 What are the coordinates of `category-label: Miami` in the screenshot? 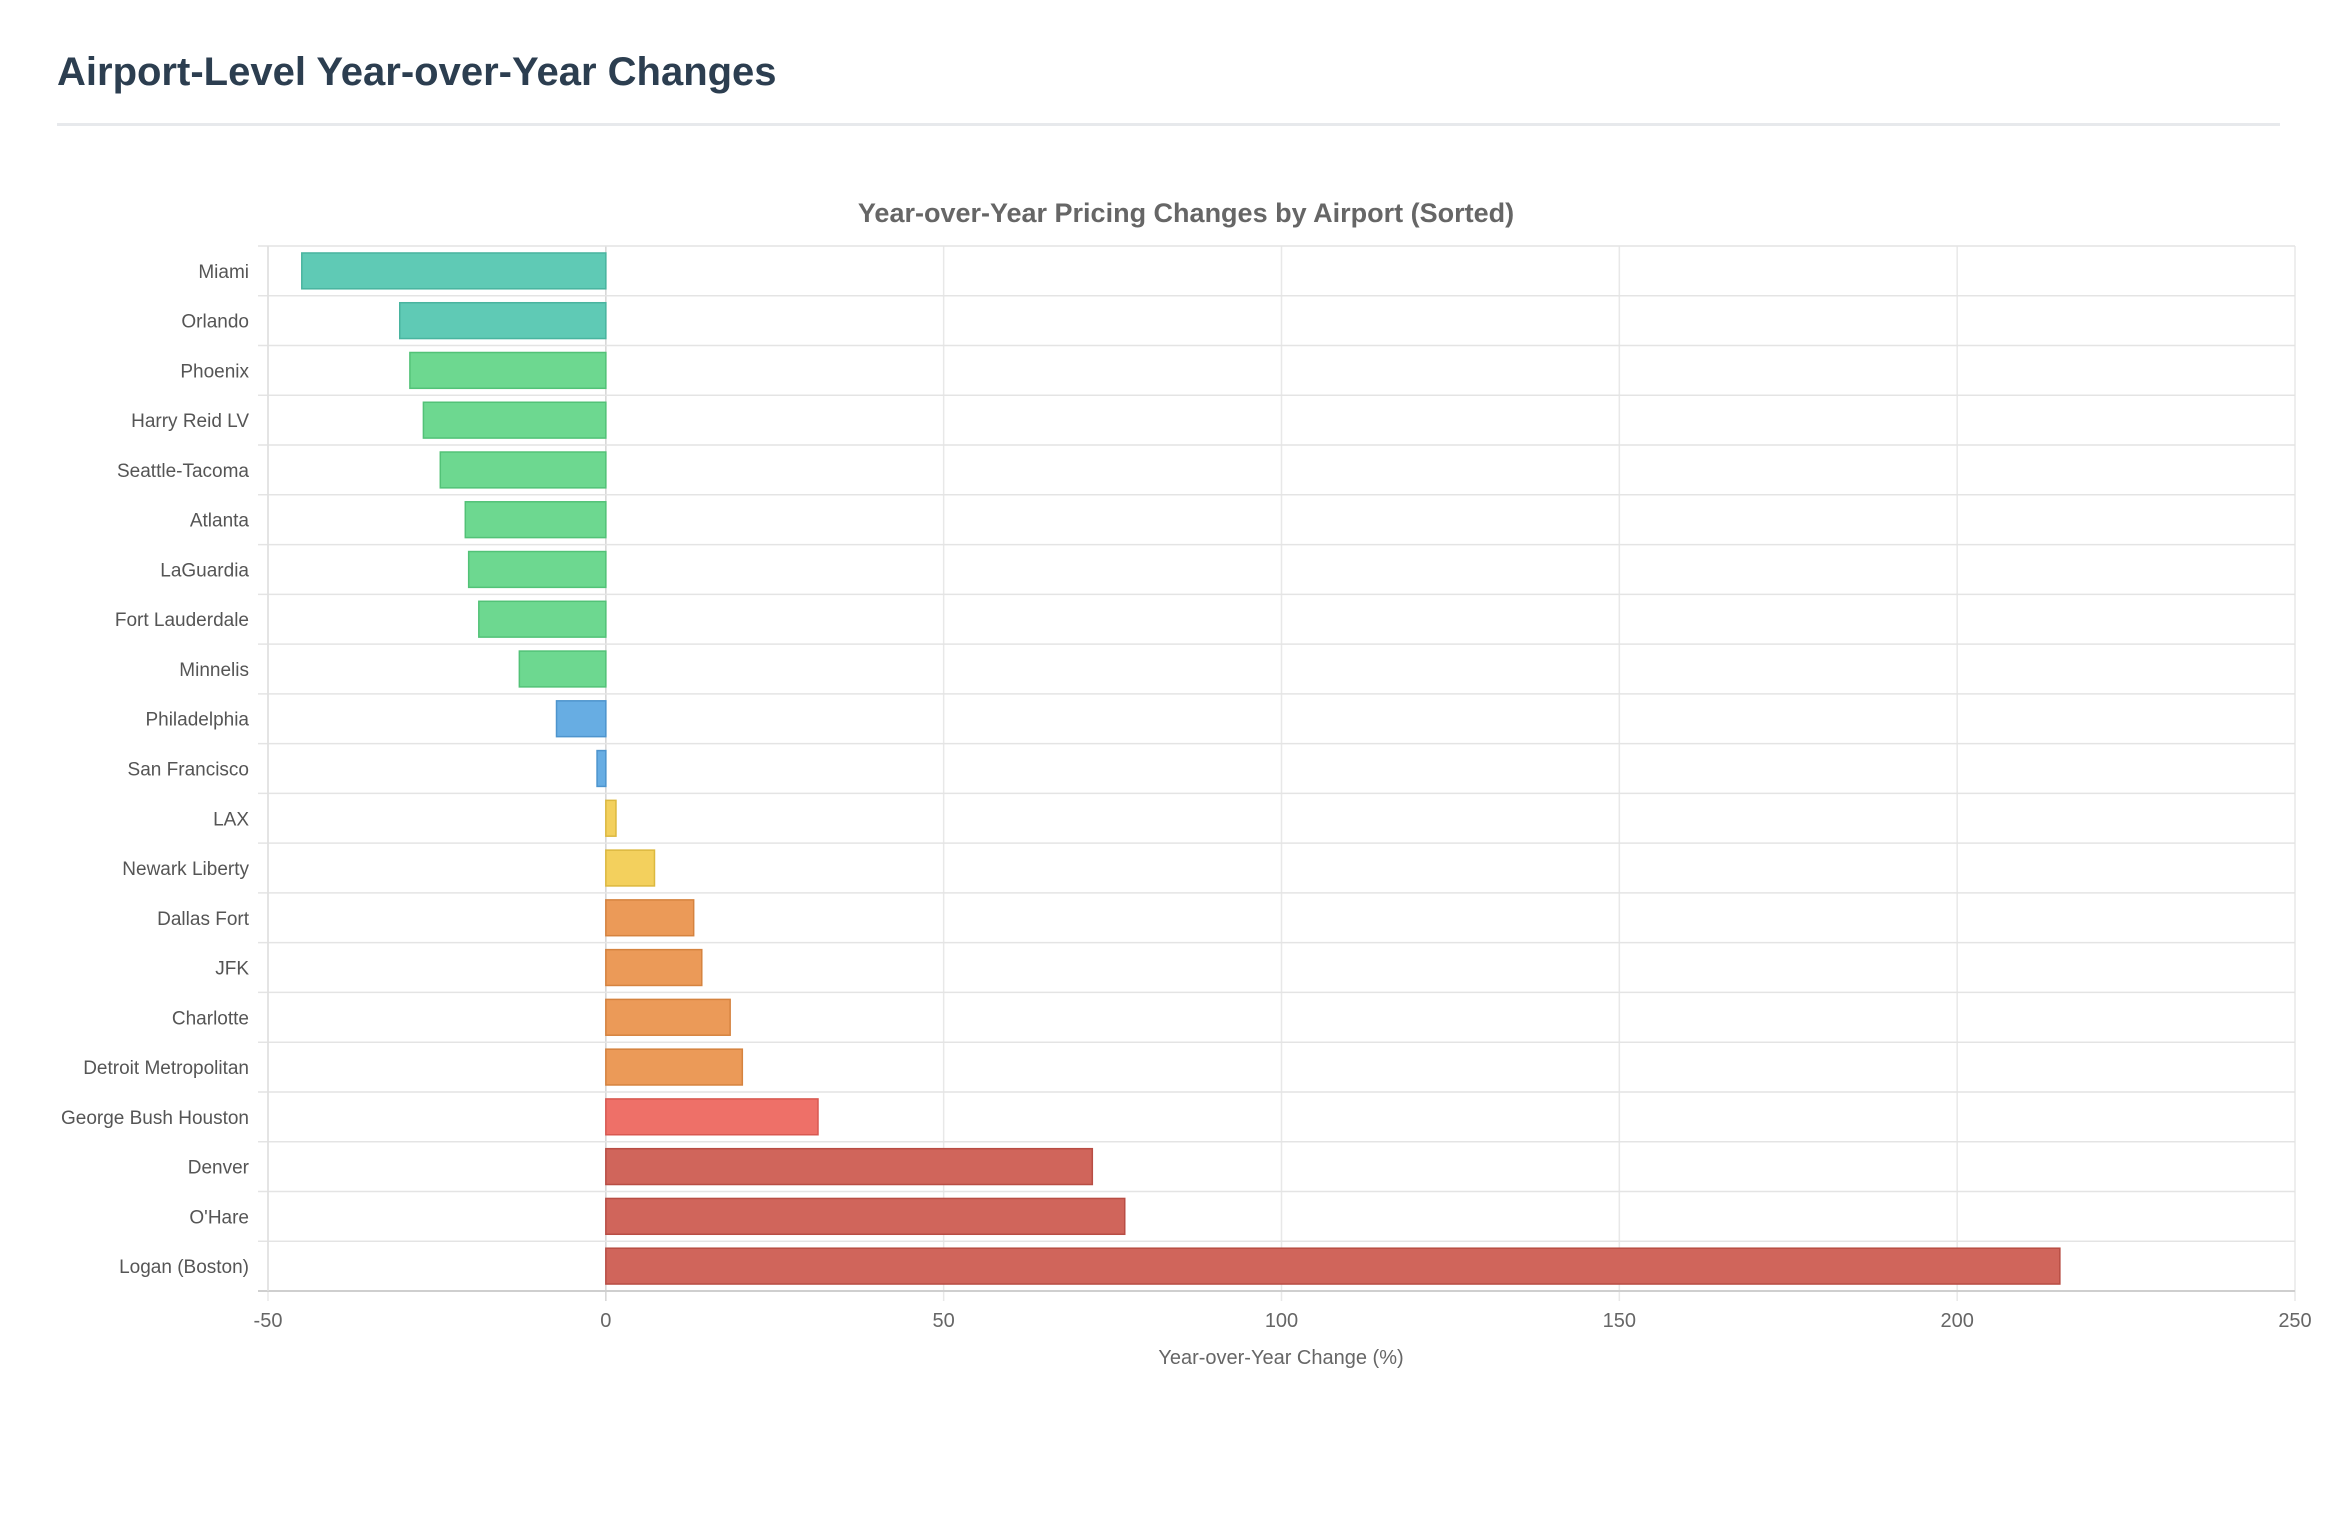 It's located at (223, 272).